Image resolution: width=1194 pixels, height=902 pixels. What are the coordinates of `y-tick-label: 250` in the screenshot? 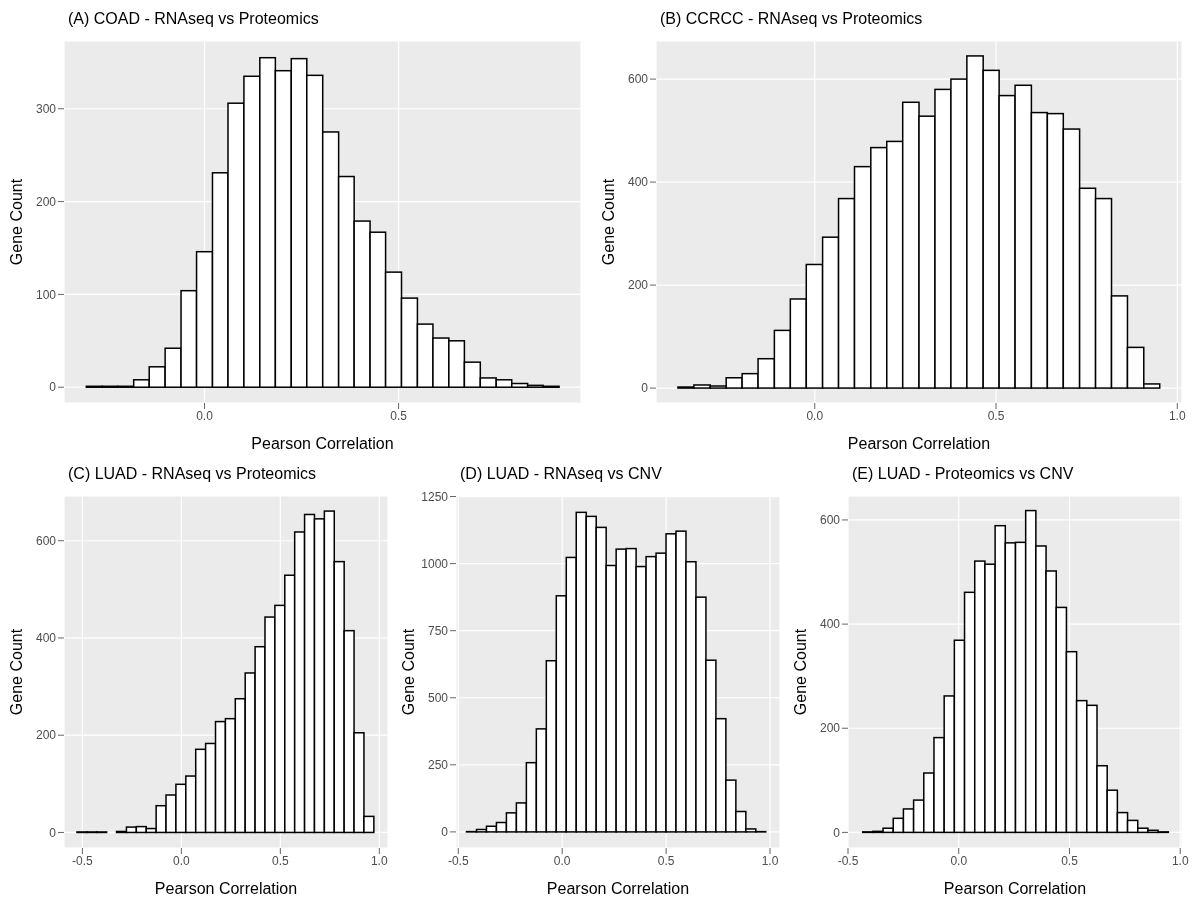 It's located at (438, 765).